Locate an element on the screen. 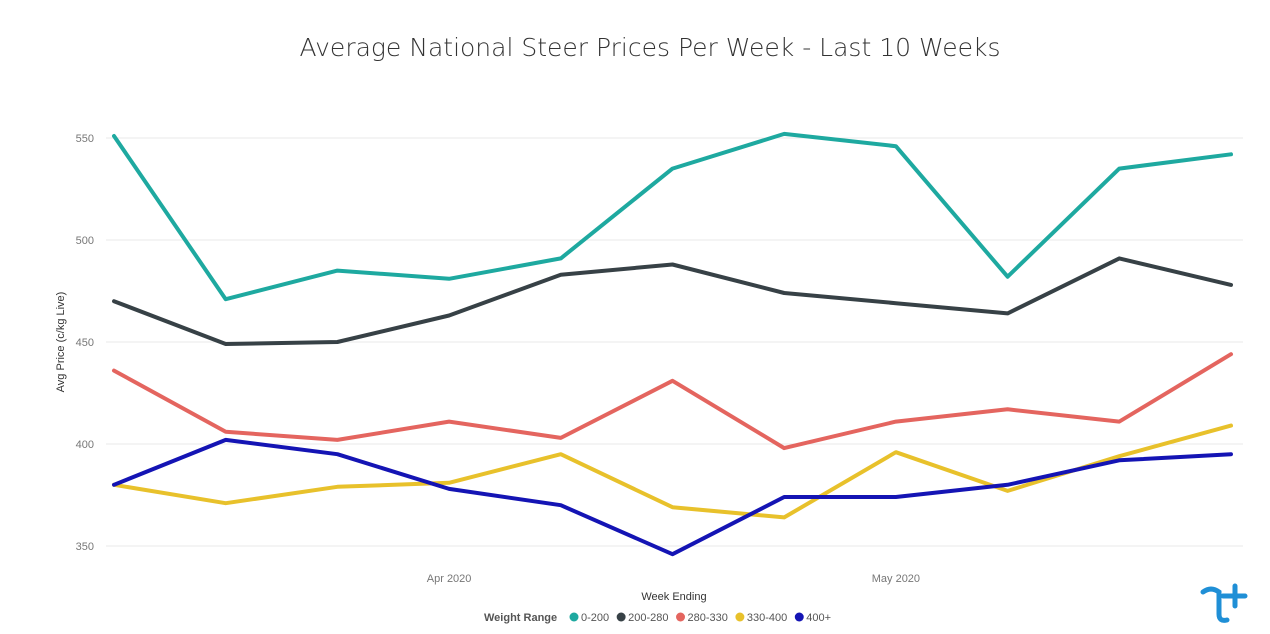  x-tick-label: May 2020 is located at coordinates (896, 579).